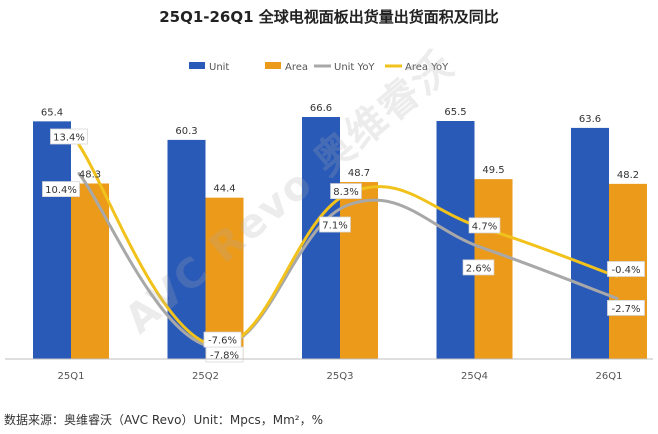  I want to click on bar-unit-26q1, so click(590, 243).